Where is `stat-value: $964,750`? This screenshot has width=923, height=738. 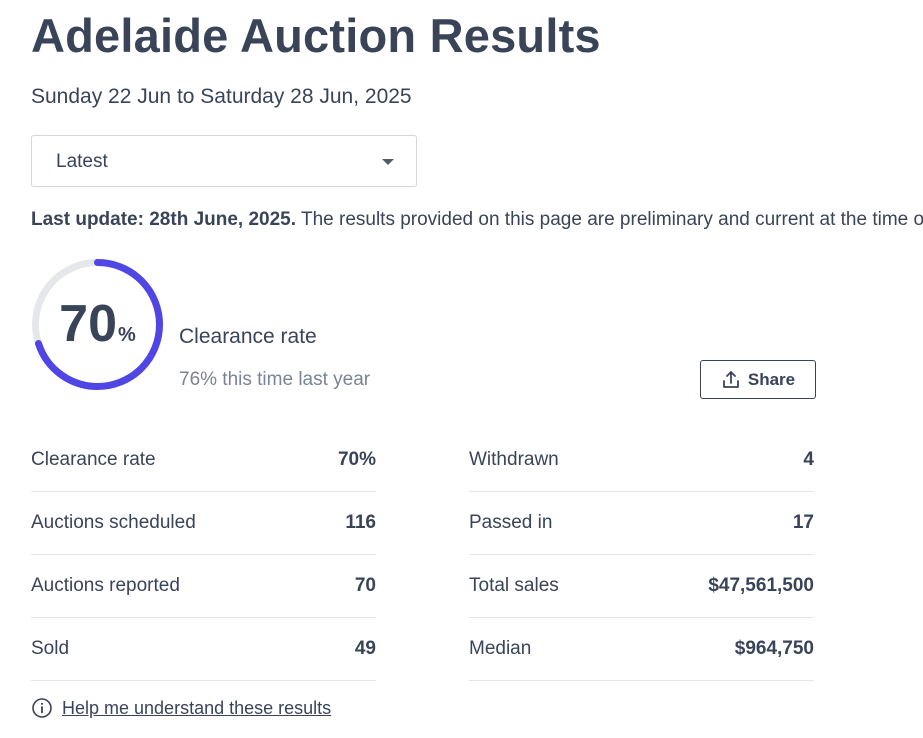
stat-value: $964,750 is located at coordinates (774, 648).